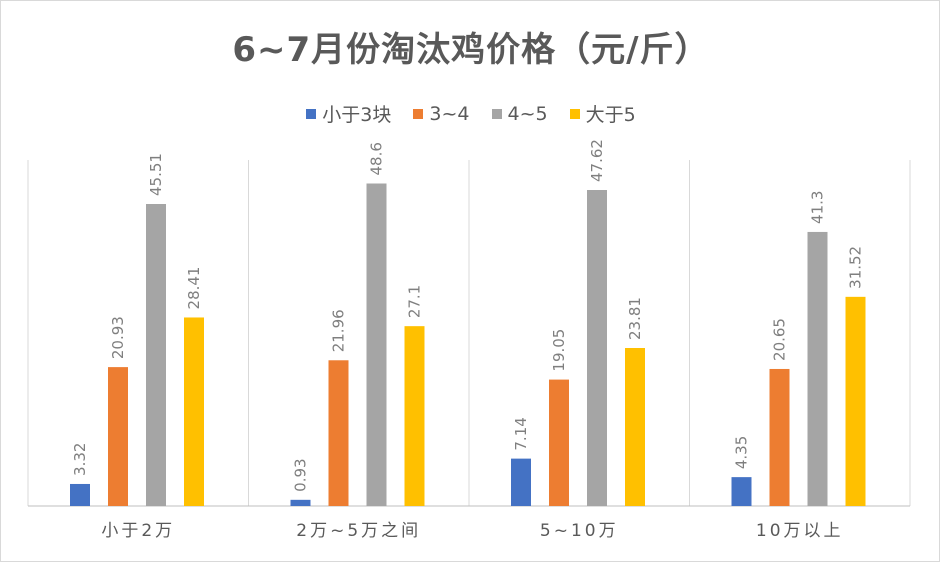 The height and width of the screenshot is (564, 942). Describe the element at coordinates (471, 113) in the screenshot. I see `chart-legend: 小于3块 3~4 4~5 大于5` at that location.